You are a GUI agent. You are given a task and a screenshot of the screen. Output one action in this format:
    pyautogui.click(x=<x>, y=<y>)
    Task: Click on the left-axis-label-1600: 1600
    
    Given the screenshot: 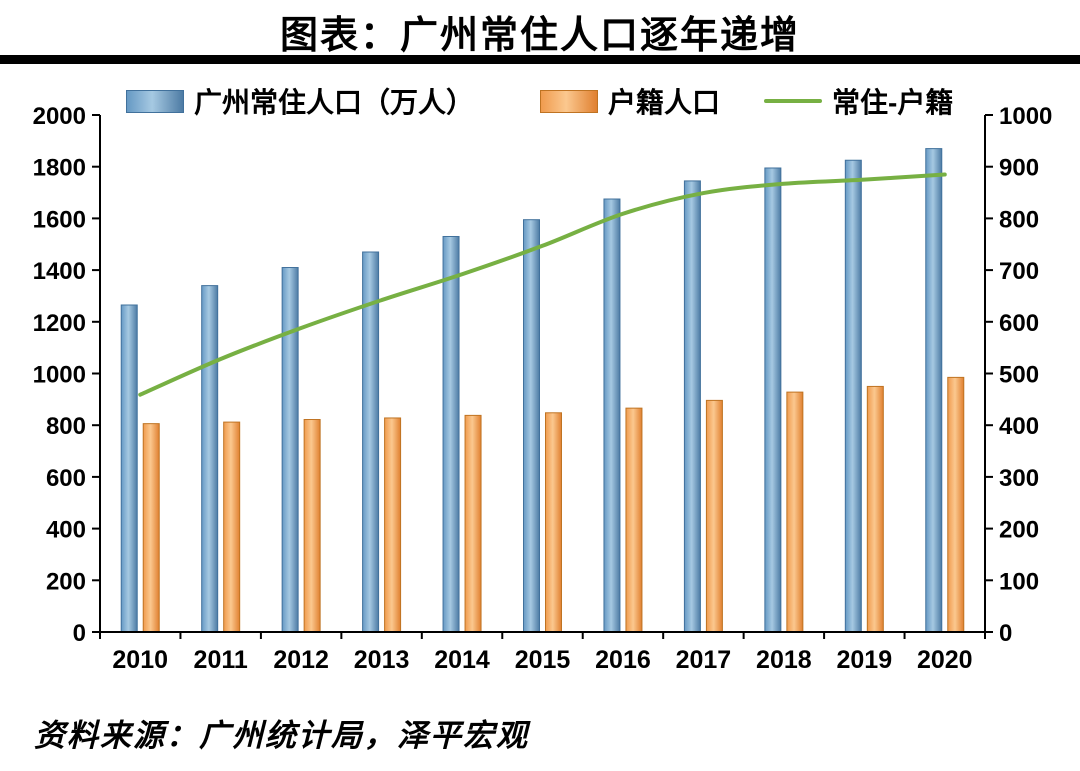 What is the action you would take?
    pyautogui.click(x=59, y=219)
    